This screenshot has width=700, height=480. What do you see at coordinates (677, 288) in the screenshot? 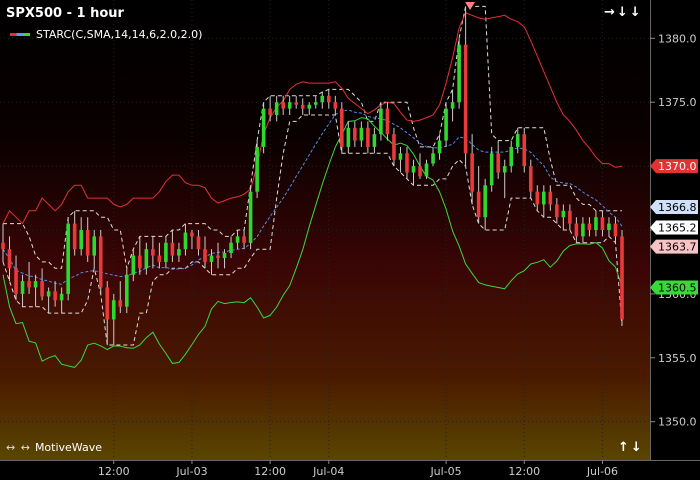
I see `price-marker-label: 1360.5` at bounding box center [677, 288].